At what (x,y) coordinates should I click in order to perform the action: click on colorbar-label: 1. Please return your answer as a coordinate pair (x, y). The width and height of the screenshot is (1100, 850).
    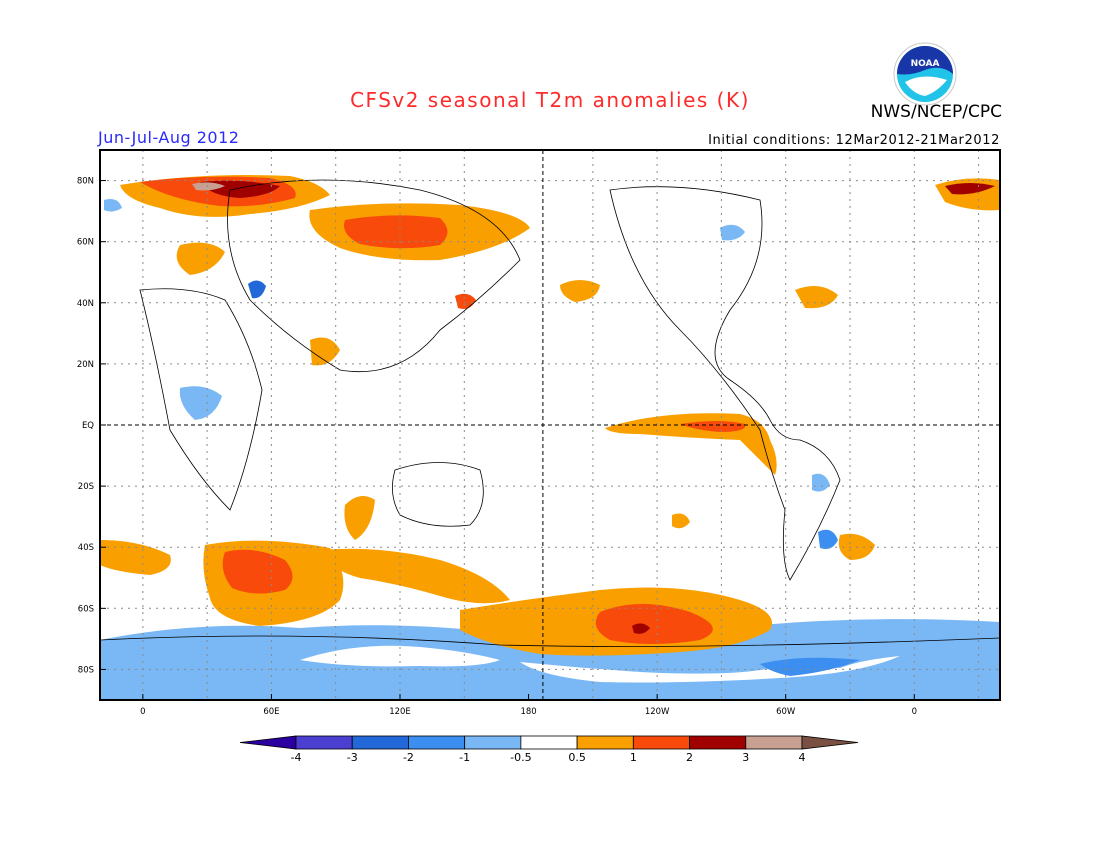
    Looking at the image, I should click on (633, 757).